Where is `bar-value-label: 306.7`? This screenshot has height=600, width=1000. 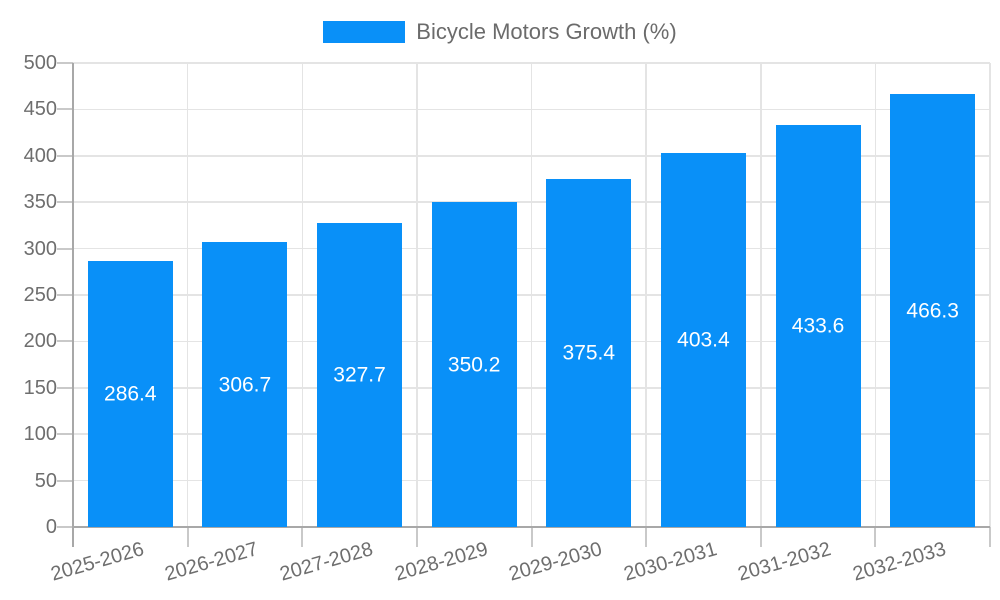 bar-value-label: 306.7 is located at coordinates (245, 385).